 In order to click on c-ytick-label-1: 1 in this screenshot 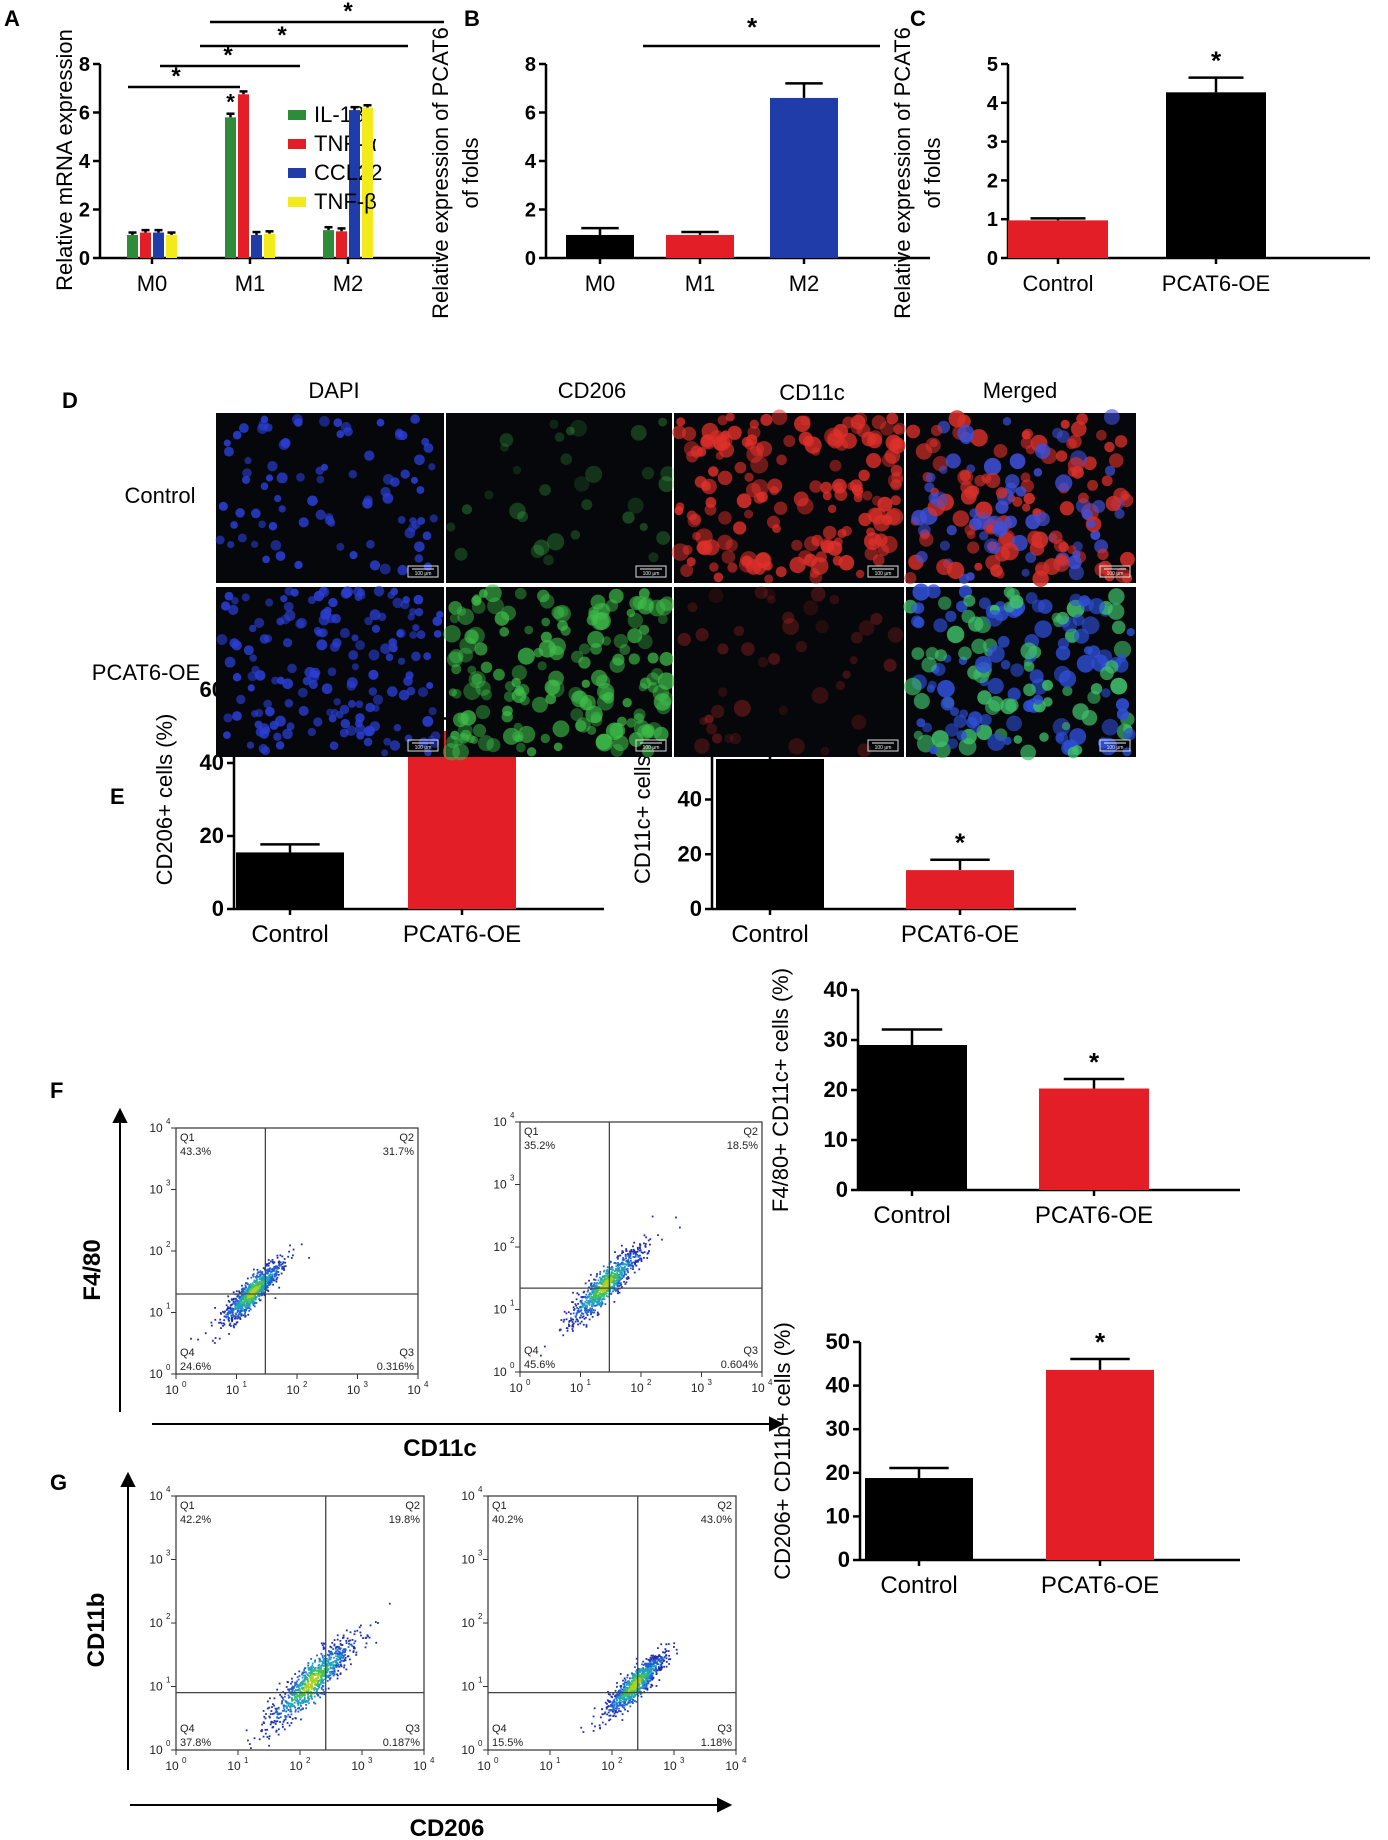, I will do `click(992, 220)`.